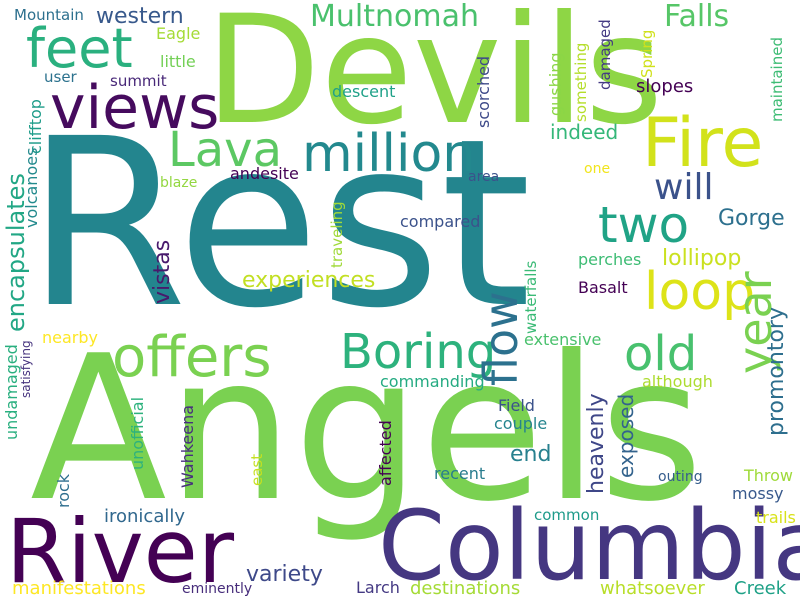 The height and width of the screenshot is (600, 800). I want to click on word-will: will, so click(684, 187).